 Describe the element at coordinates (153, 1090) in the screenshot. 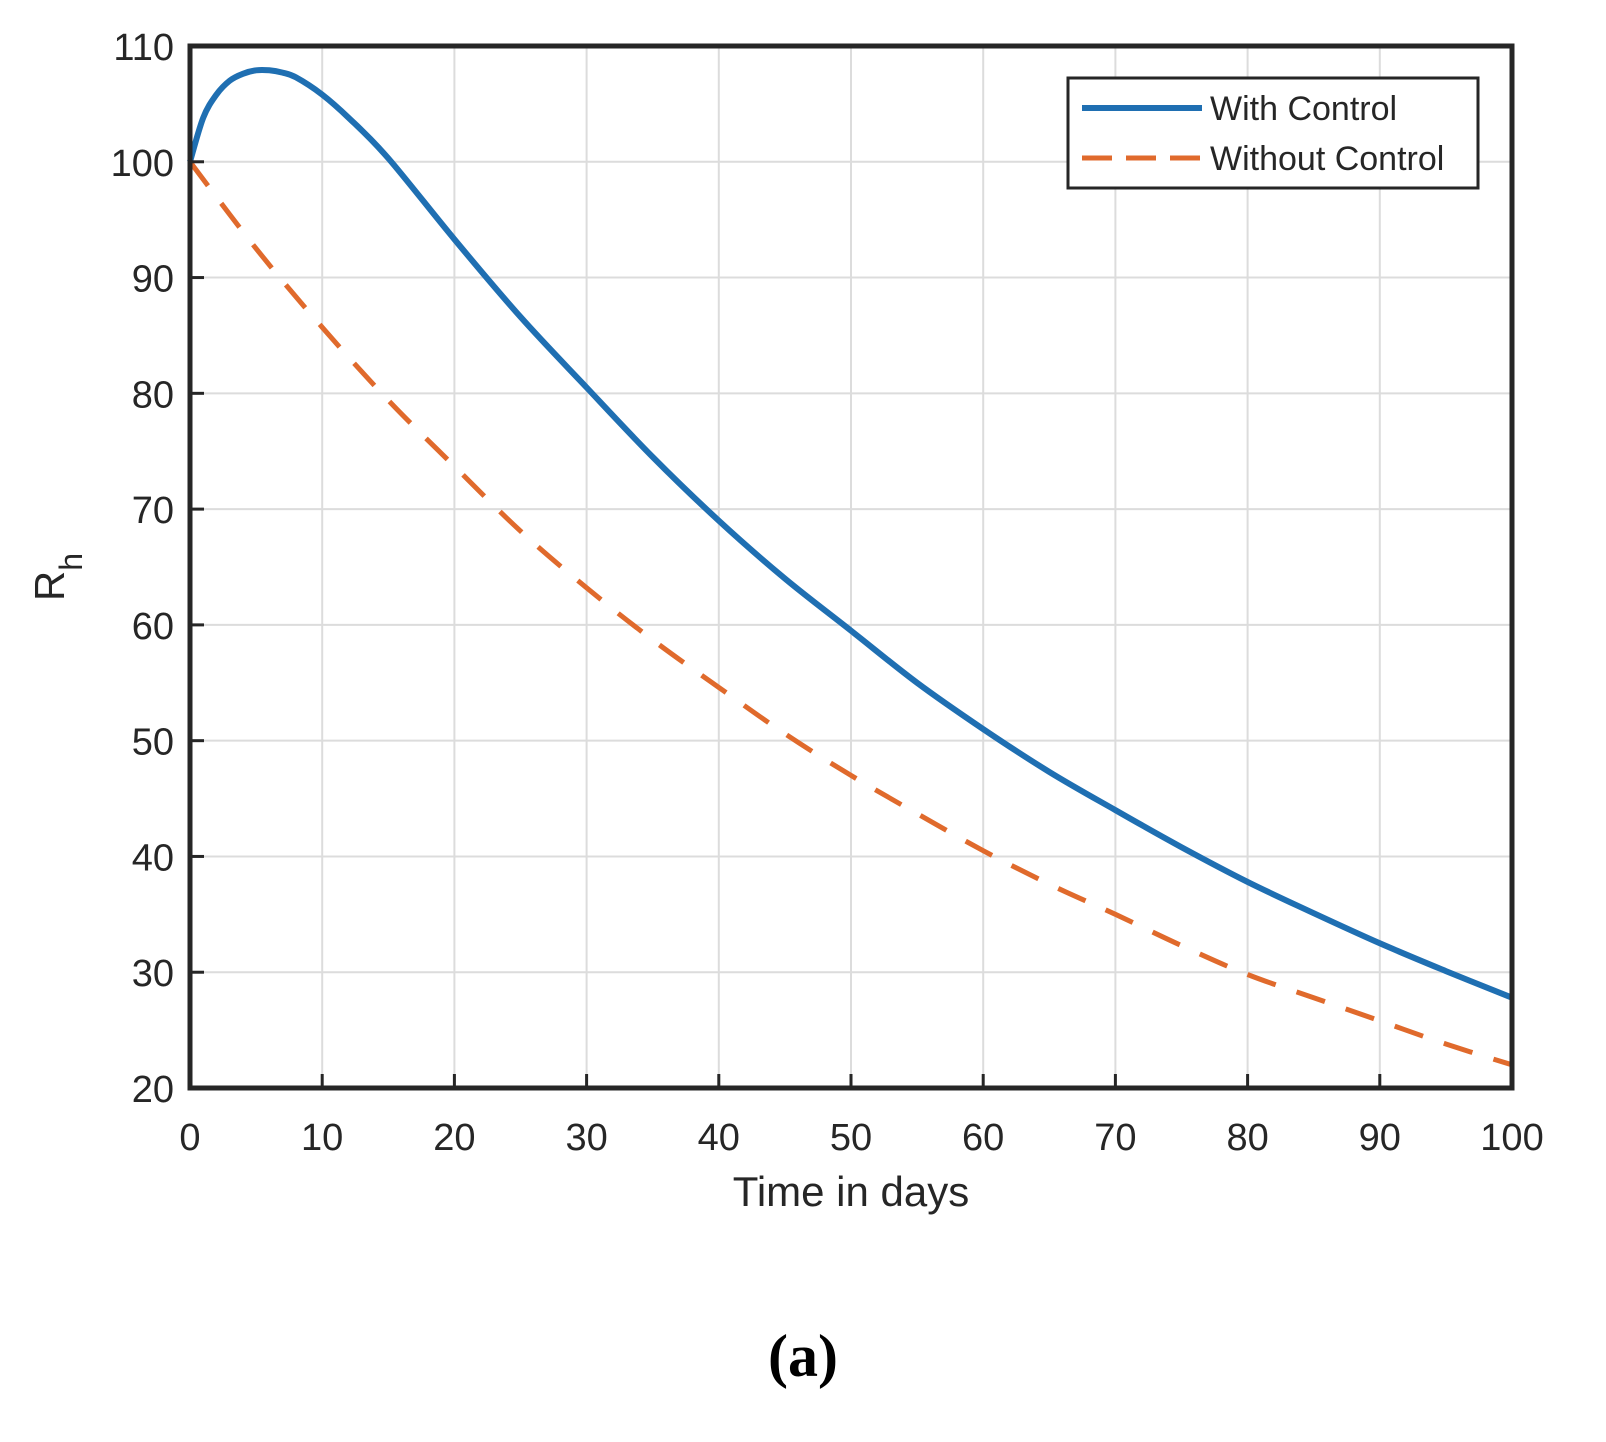

I see `y-tick-label: 20` at that location.